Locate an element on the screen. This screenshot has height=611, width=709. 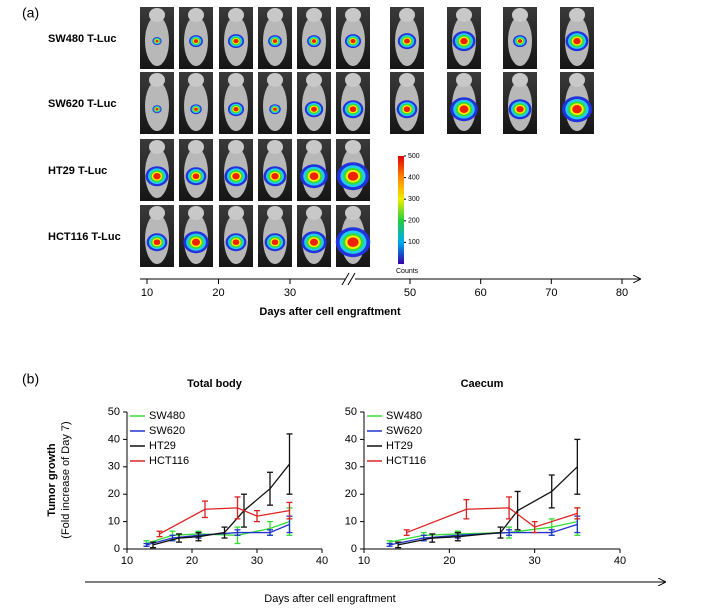
colorbar is located at coordinates (401, 210).